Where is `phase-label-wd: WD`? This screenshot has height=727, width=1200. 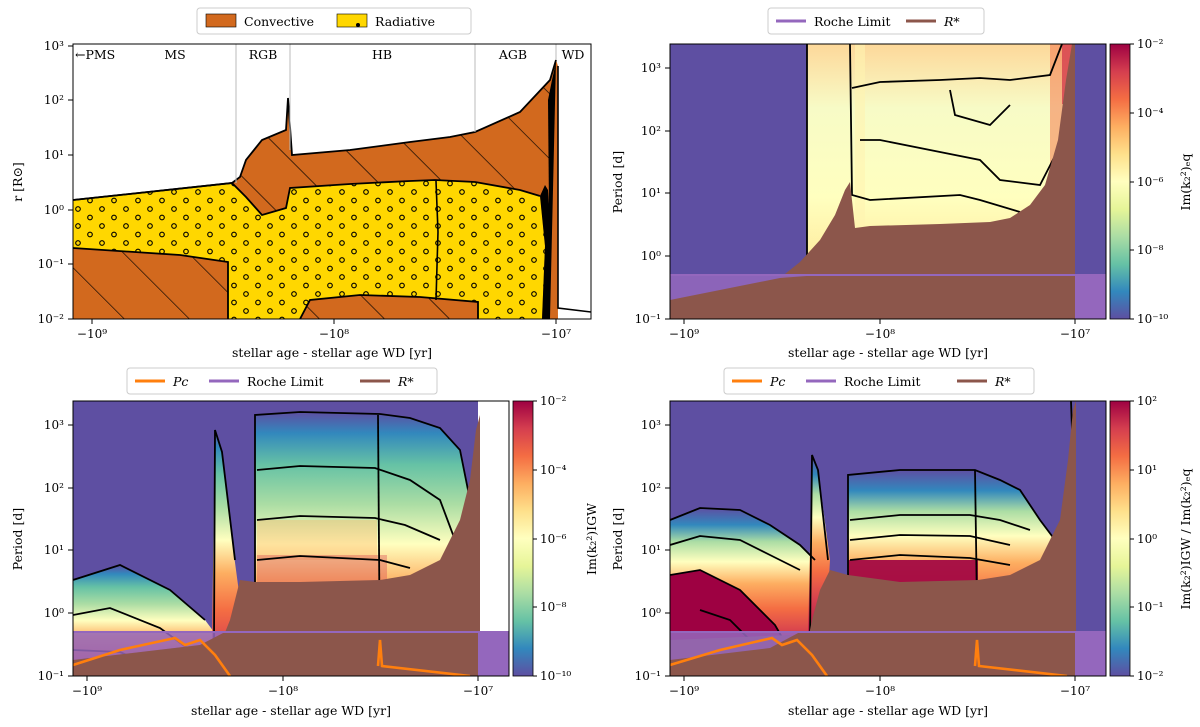
phase-label-wd: WD is located at coordinates (573, 54).